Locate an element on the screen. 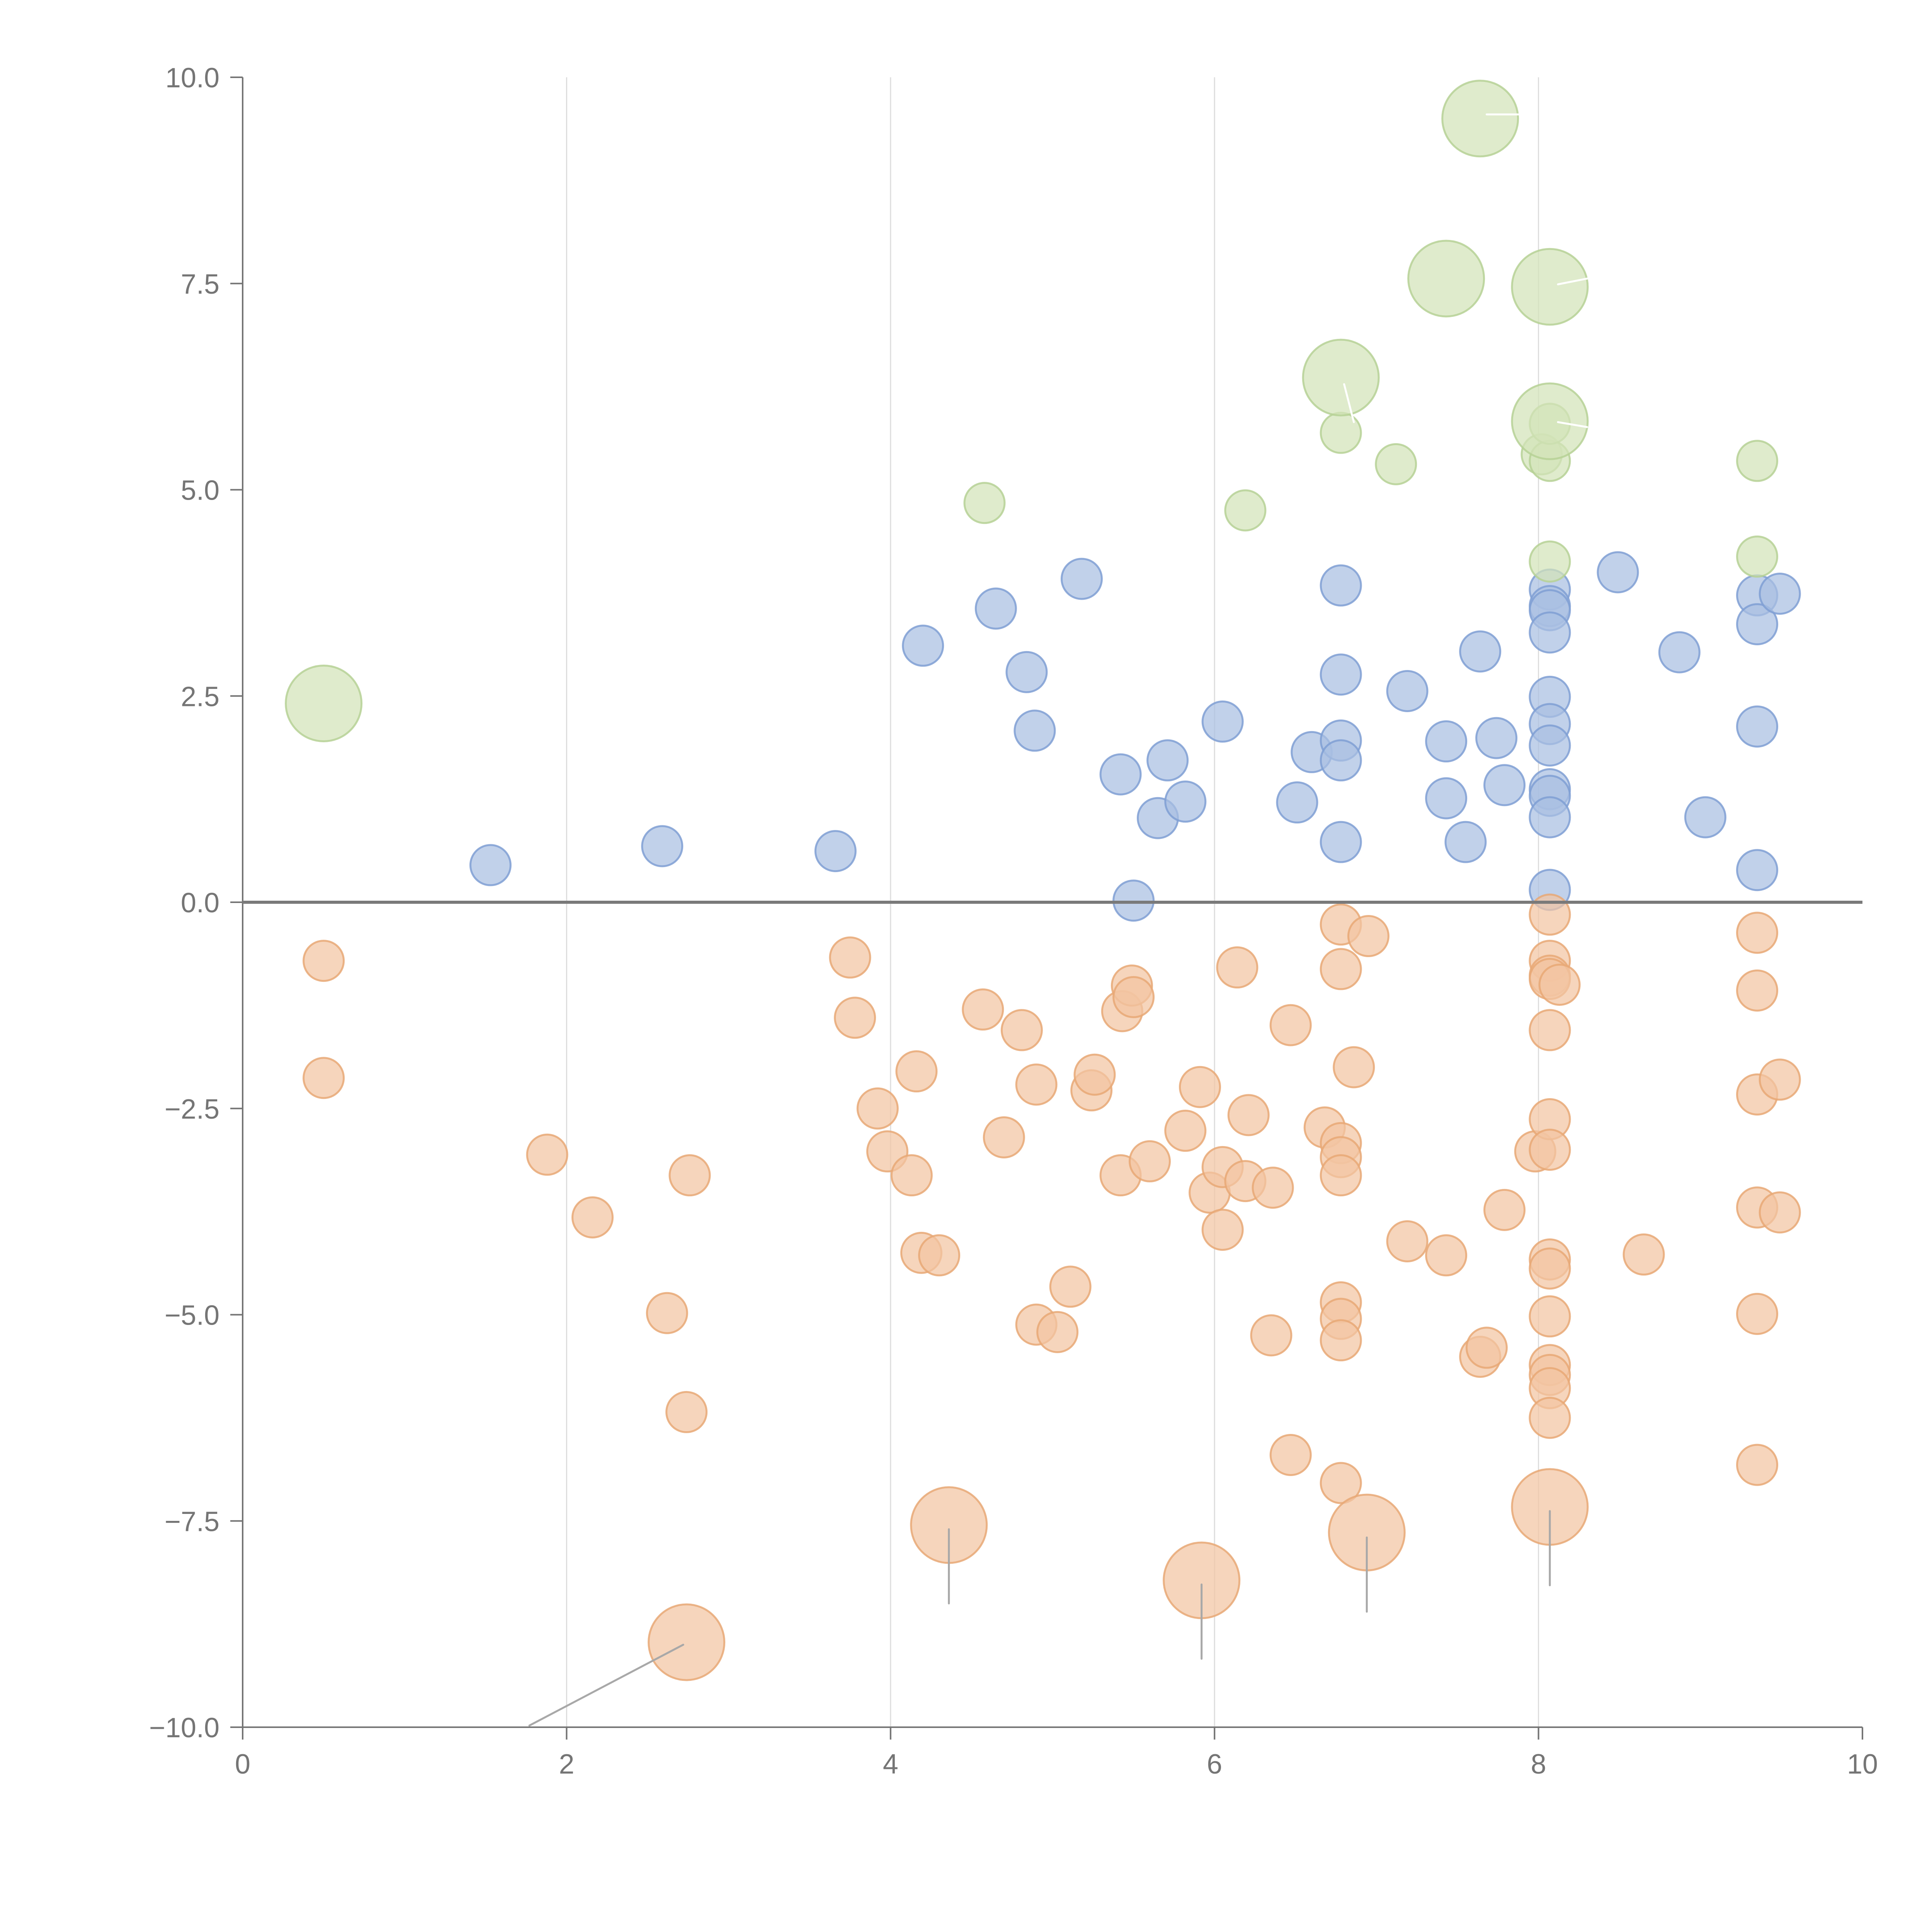  y-tick-label: 2.5 is located at coordinates (200, 696).